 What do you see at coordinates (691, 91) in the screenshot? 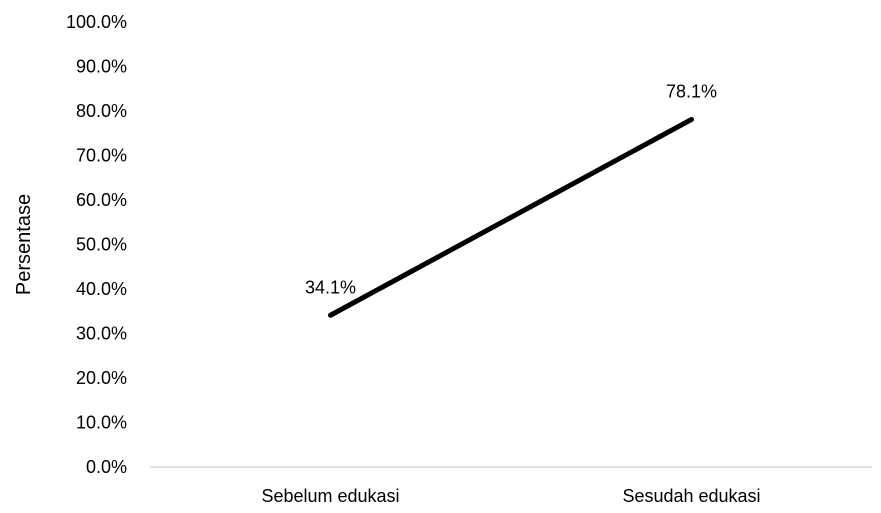
I see `data-label: 78.1%` at bounding box center [691, 91].